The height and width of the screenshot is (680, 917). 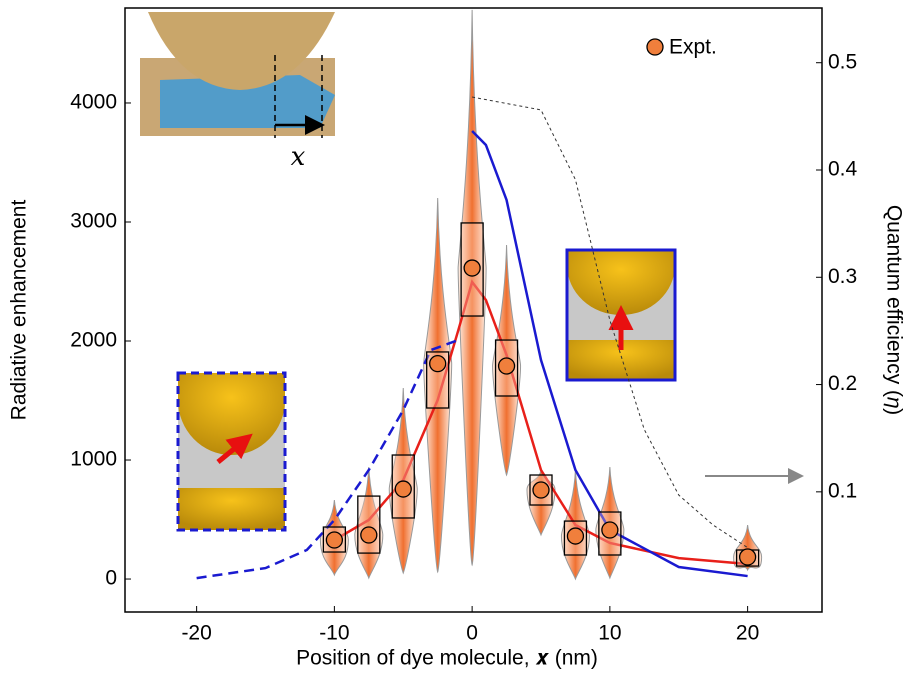 What do you see at coordinates (196, 633) in the screenshot?
I see `x-tick-label: -20` at bounding box center [196, 633].